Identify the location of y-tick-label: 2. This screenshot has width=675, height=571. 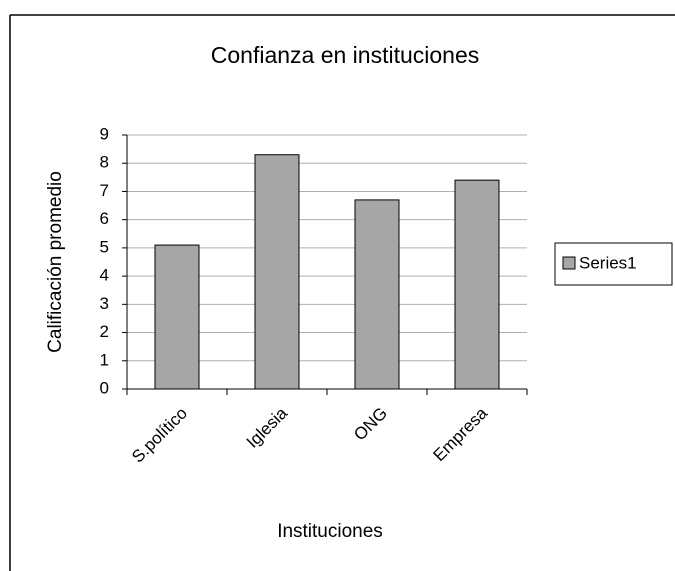
(104, 331).